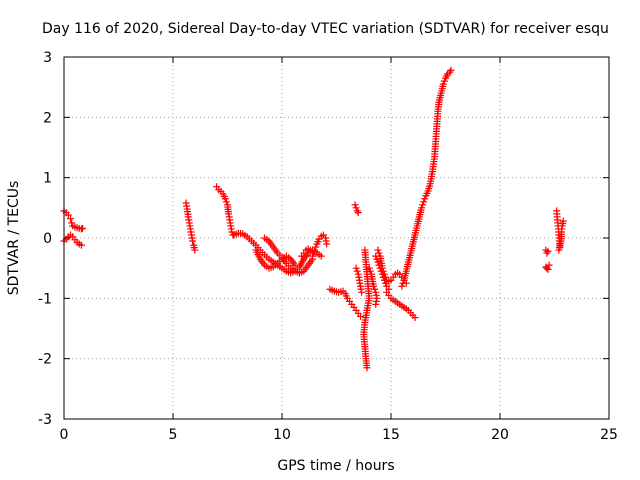 The width and height of the screenshot is (640, 480). What do you see at coordinates (335, 466) in the screenshot?
I see `x-axis-label: GPS time / hours` at bounding box center [335, 466].